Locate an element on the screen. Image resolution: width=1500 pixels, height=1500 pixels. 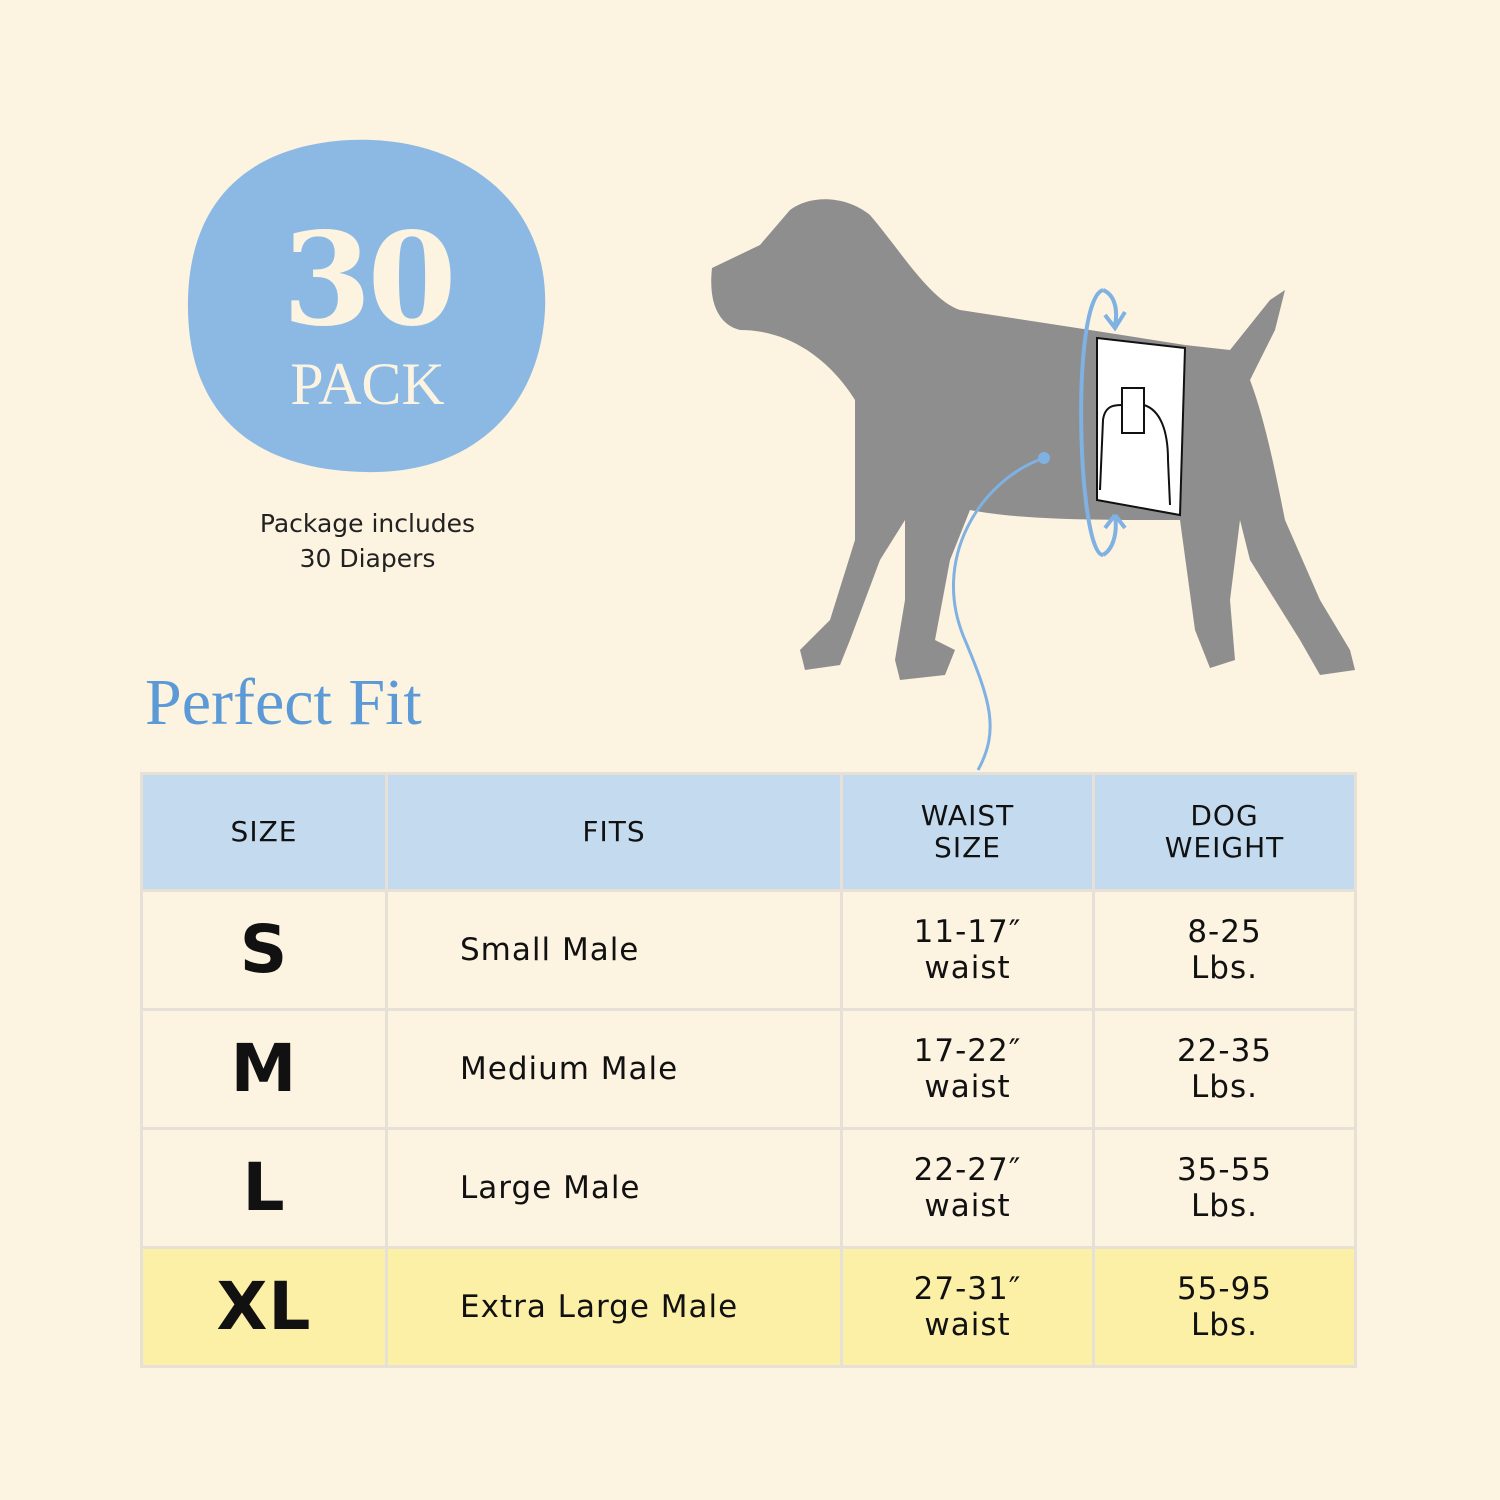
header-waist: WAIST SIZE is located at coordinates (967, 832).